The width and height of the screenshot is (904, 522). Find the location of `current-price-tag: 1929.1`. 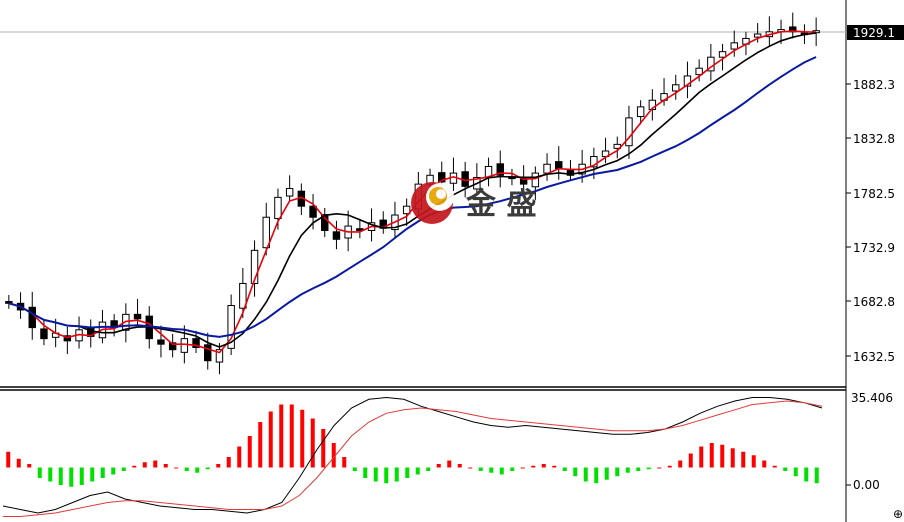

current-price-tag: 1929.1 is located at coordinates (875, 32).